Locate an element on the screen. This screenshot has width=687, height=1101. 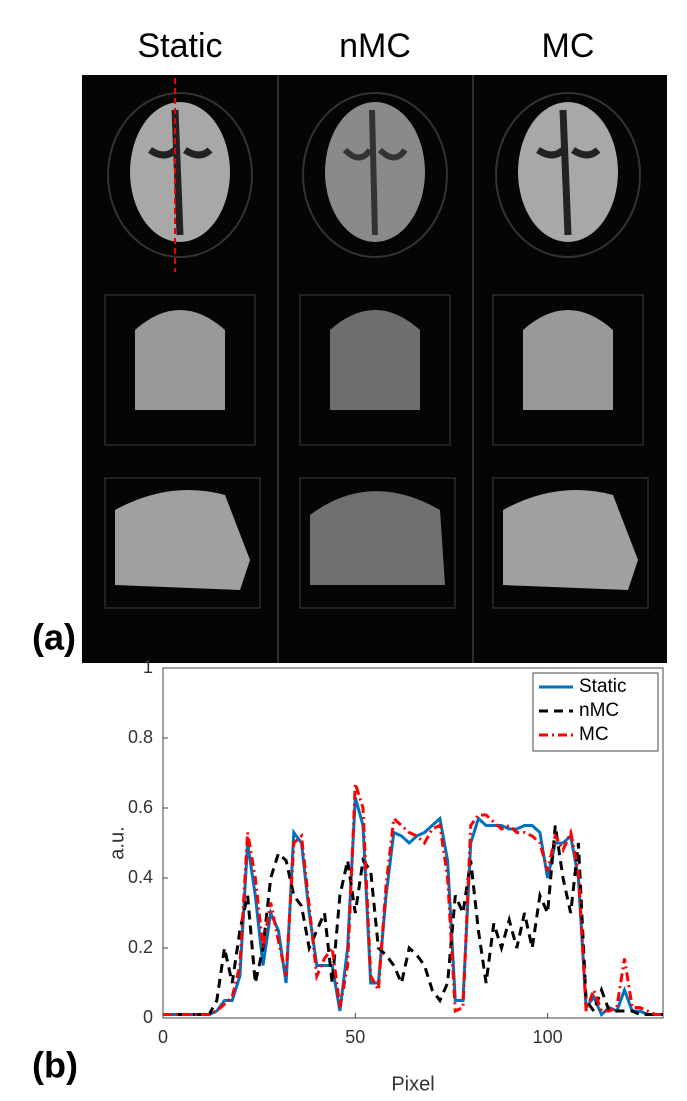
x-tick-label: 0 is located at coordinates (163, 1037).